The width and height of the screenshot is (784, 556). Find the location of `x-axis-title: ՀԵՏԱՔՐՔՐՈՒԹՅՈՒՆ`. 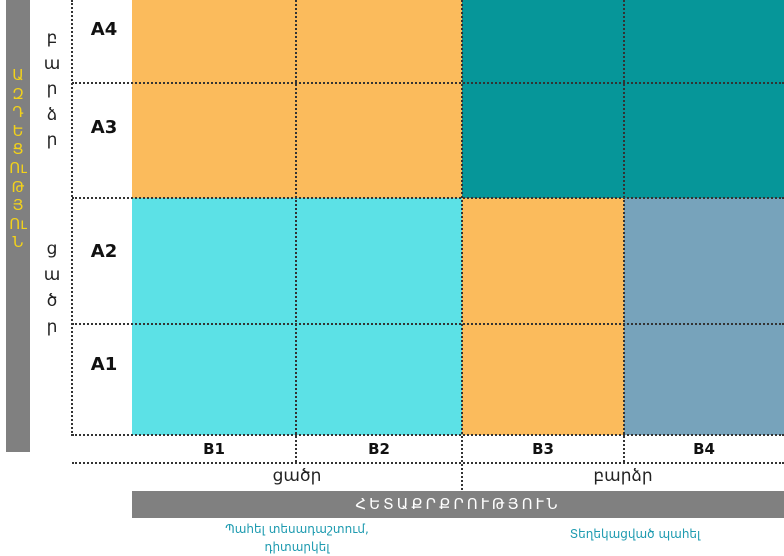

x-axis-title: ՀԵՏԱՔՐՔՐՈՒԹՅՈՒՆ is located at coordinates (458, 504).